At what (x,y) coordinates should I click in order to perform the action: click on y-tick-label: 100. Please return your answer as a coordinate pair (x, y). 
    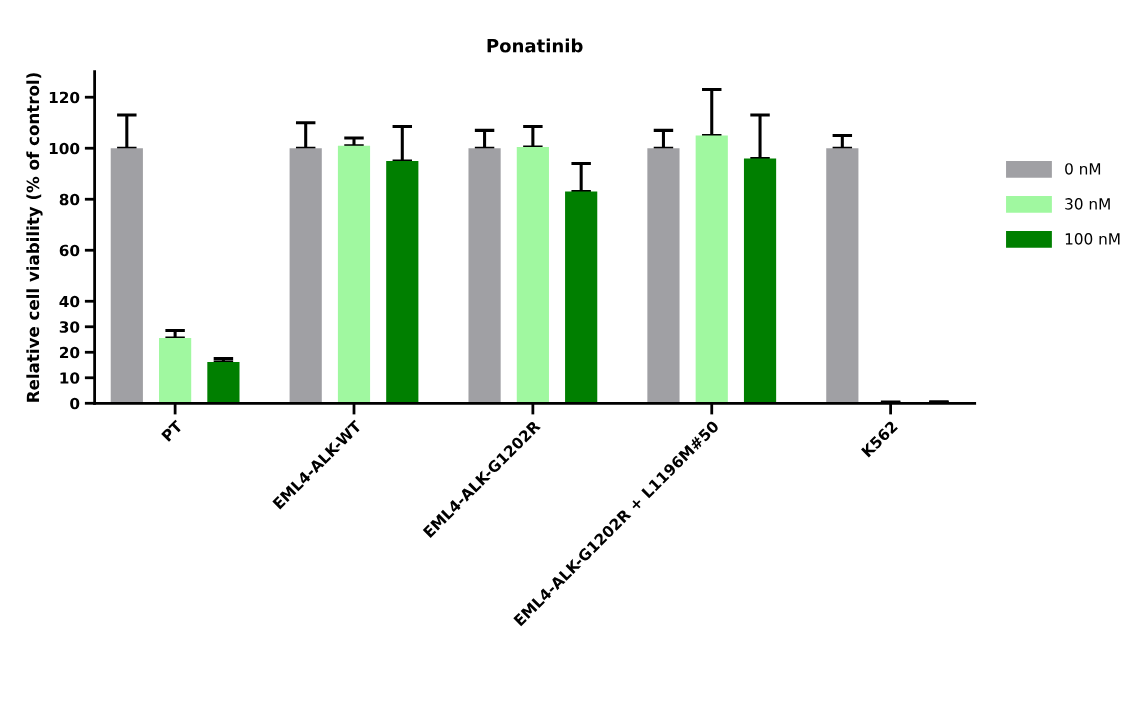
    Looking at the image, I should click on (64, 148).